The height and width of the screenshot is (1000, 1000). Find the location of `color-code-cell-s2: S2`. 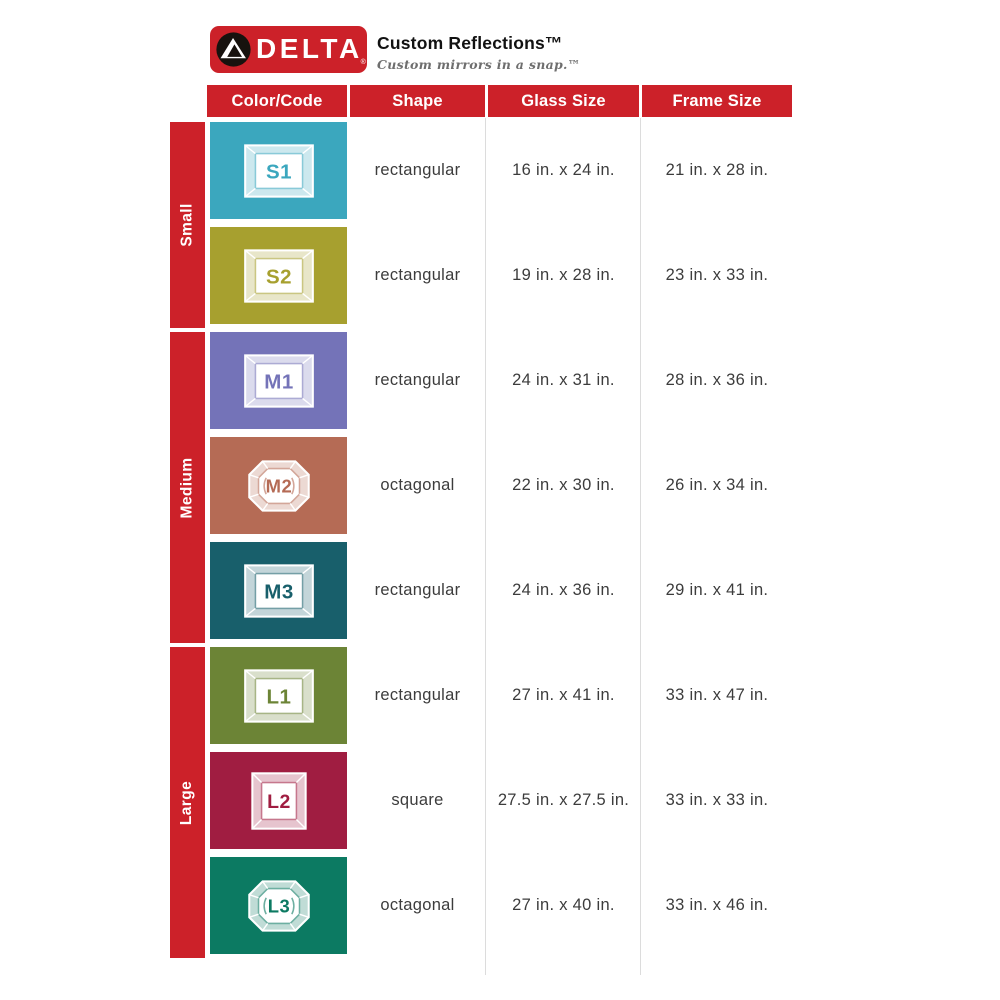

color-code-cell-s2: S2 is located at coordinates (277, 275).